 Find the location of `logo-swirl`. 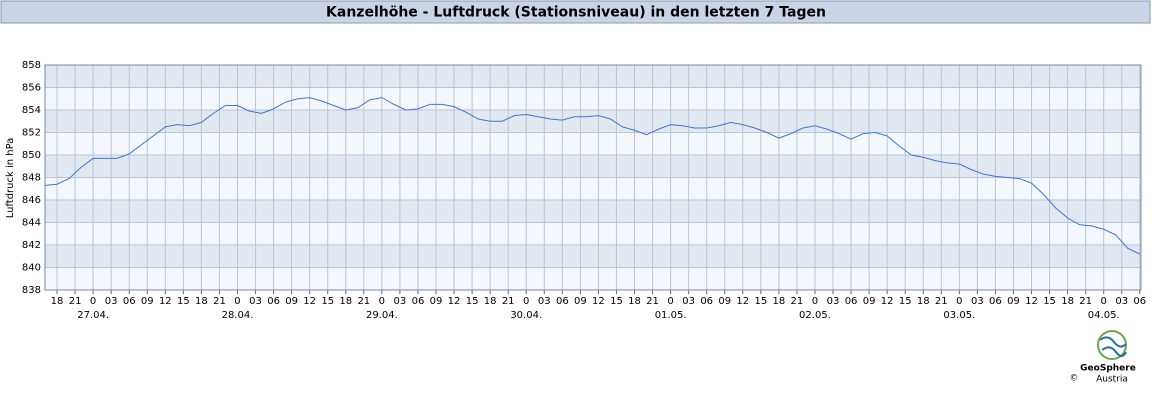

logo-swirl is located at coordinates (1113, 346).